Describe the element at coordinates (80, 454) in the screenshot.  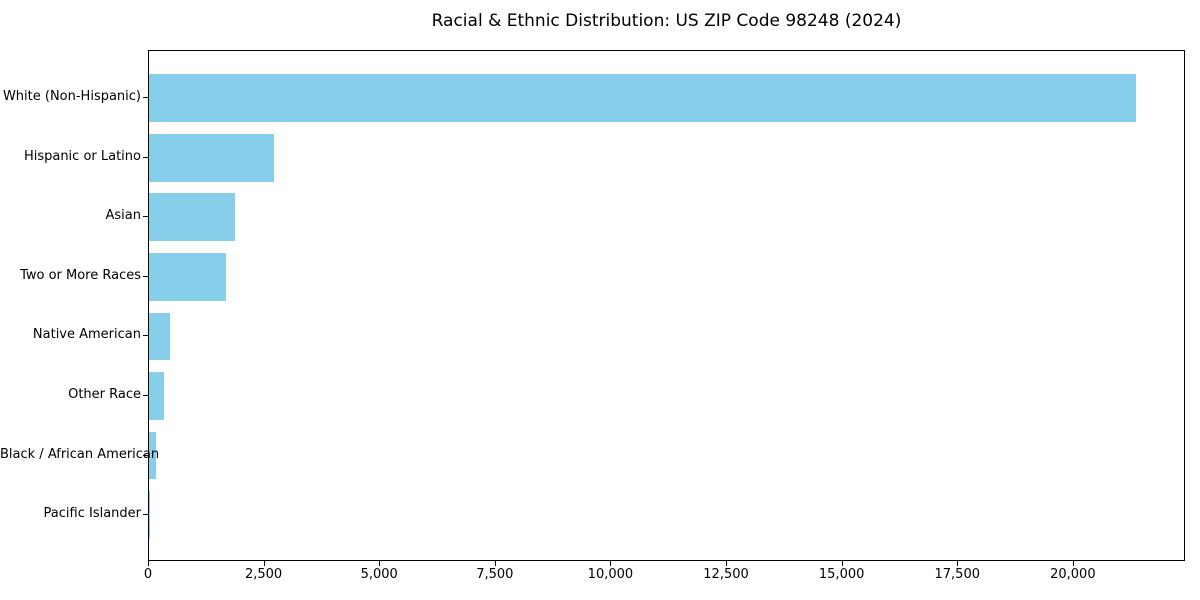
I see `y-tick-label-black-african-american: Black / African American` at that location.